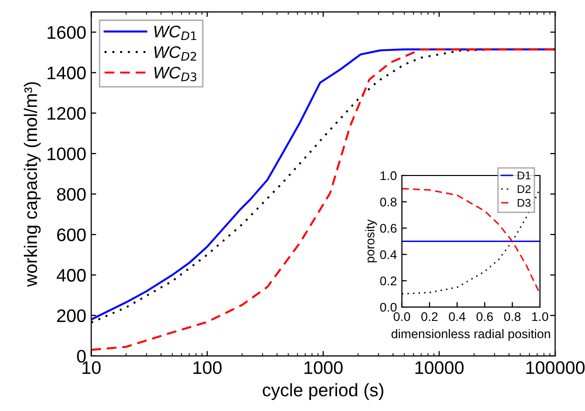 The image size is (585, 411). I want to click on legend-label: D2, so click(524, 189).